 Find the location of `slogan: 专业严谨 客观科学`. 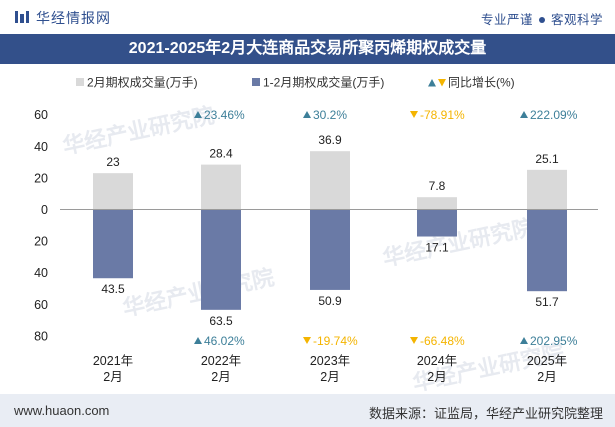

slogan: 专业严谨 客观科学 is located at coordinates (542, 18).